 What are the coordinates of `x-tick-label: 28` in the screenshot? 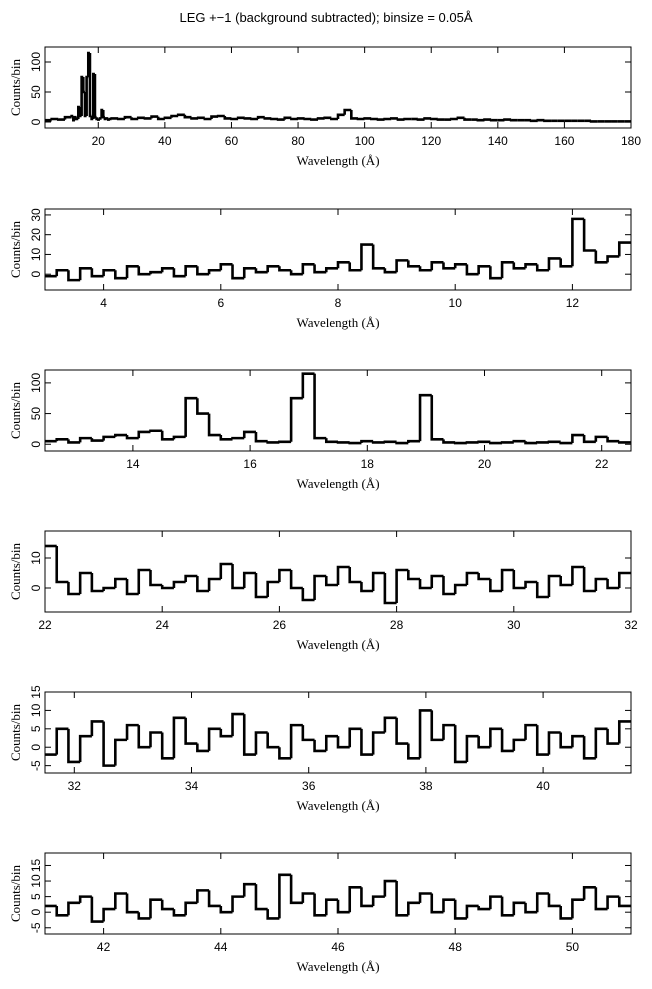 It's located at (397, 625).